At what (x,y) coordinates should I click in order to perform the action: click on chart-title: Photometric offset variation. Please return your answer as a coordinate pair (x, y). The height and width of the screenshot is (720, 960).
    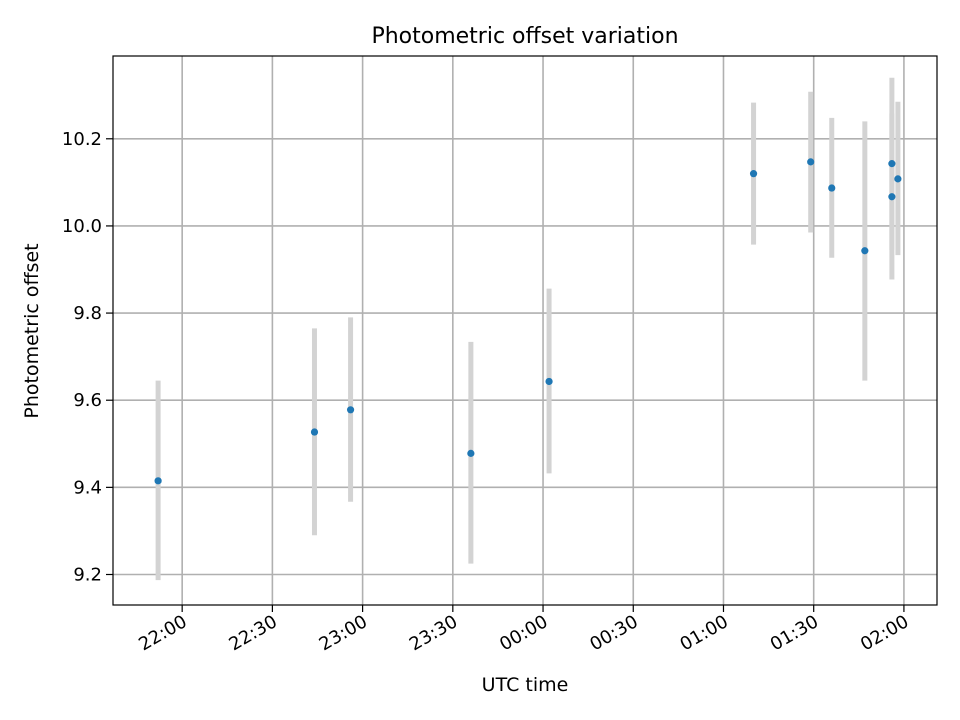
    Looking at the image, I should click on (524, 36).